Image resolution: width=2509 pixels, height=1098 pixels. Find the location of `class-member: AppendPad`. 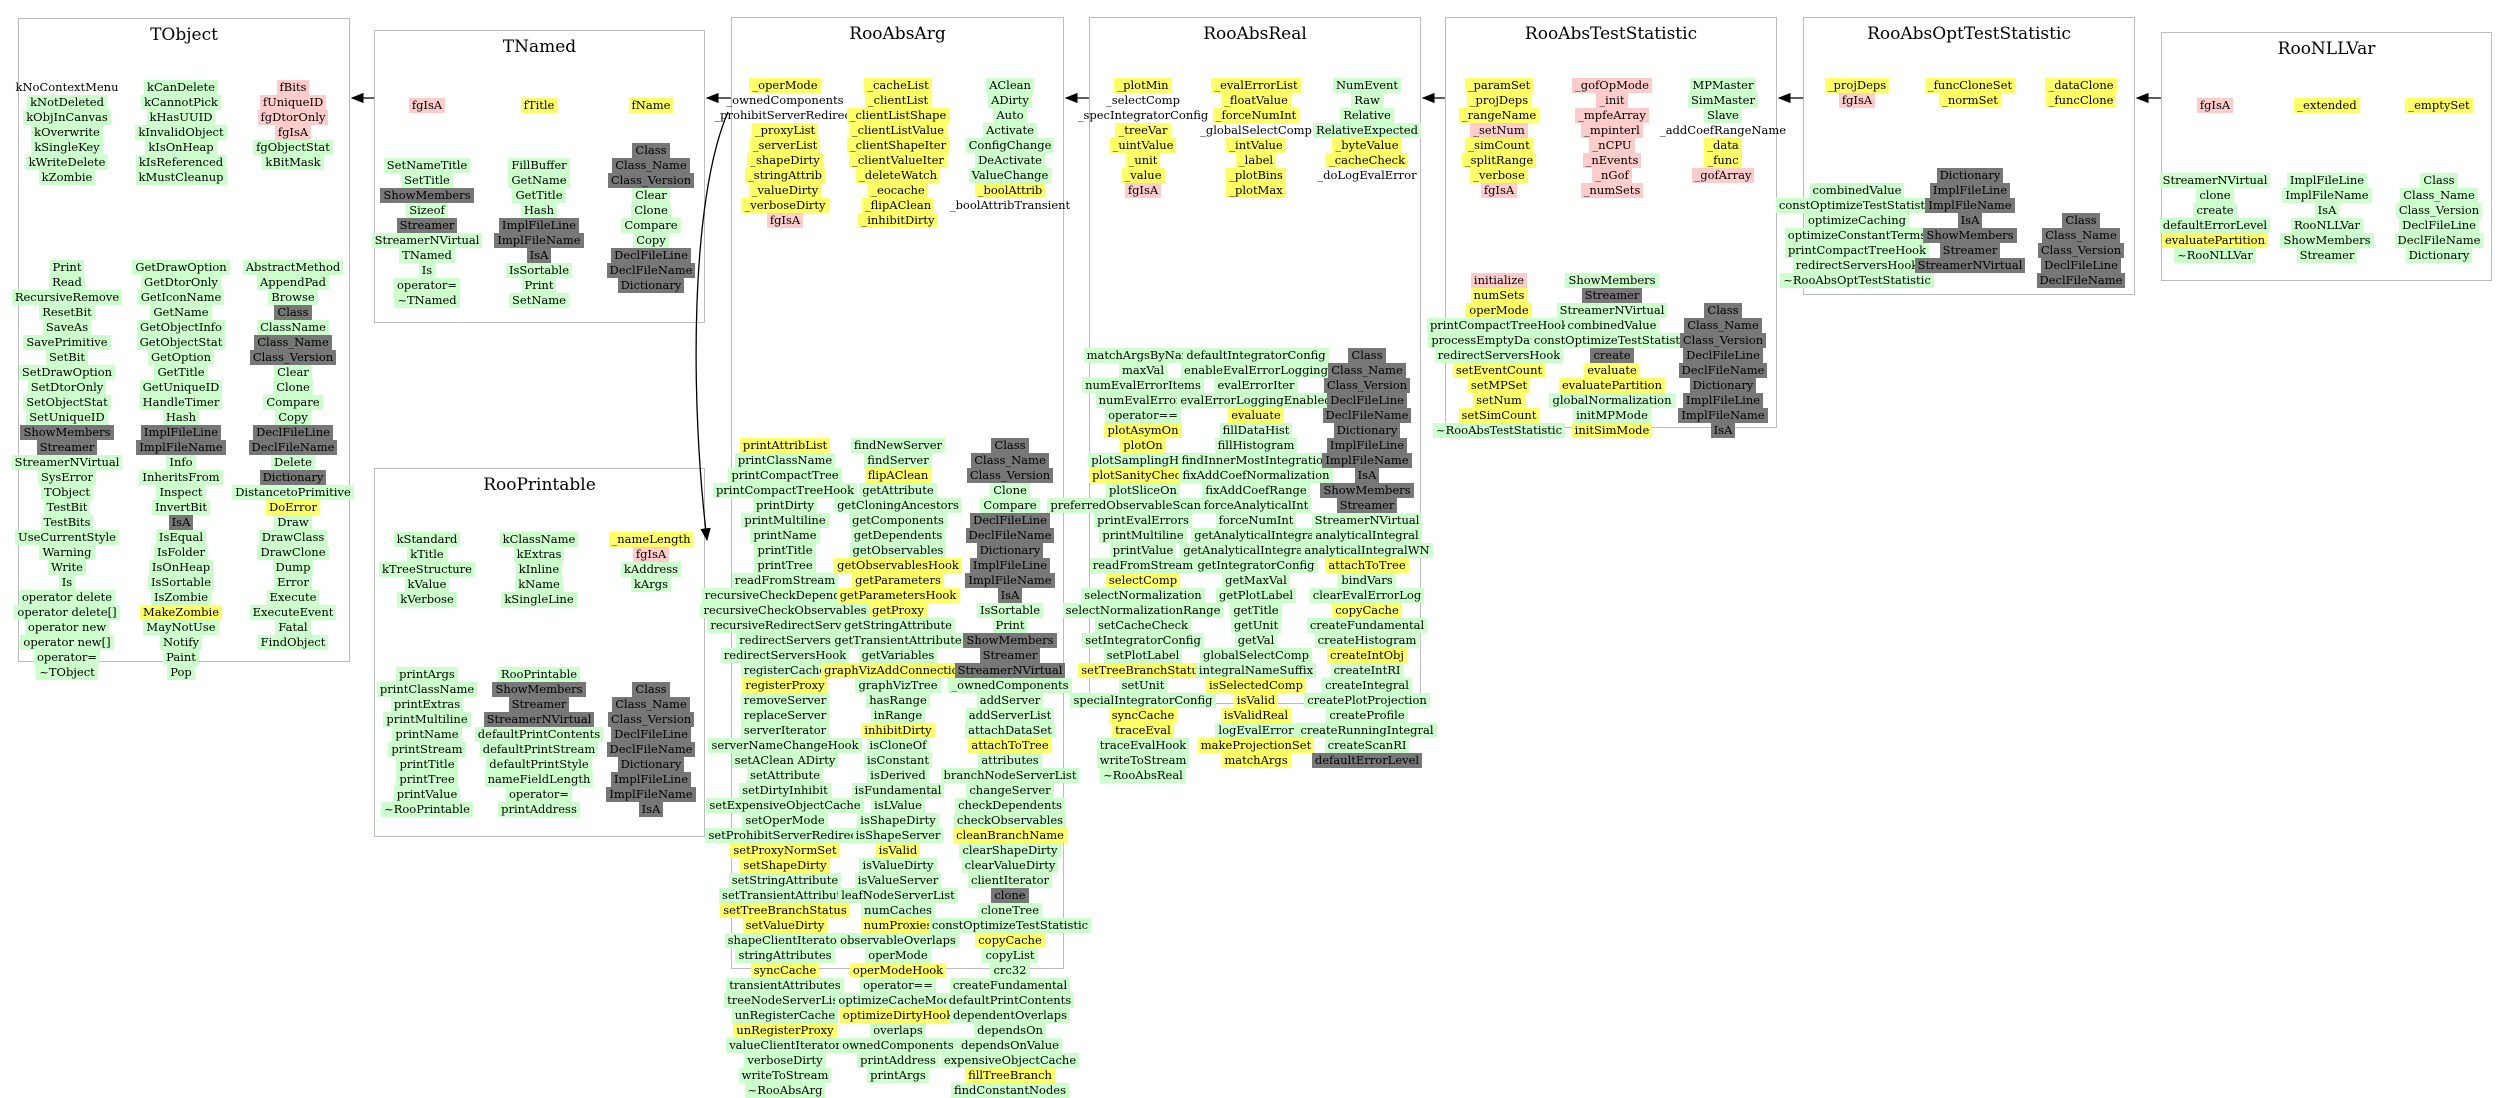

class-member: AppendPad is located at coordinates (293, 282).